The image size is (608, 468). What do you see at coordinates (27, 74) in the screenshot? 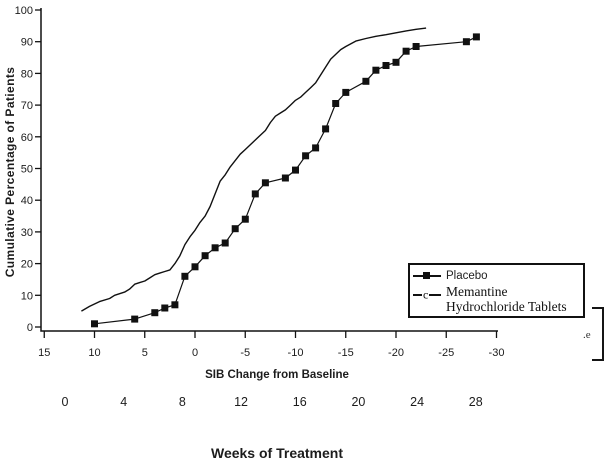
I see `y-tick-label: 80` at bounding box center [27, 74].